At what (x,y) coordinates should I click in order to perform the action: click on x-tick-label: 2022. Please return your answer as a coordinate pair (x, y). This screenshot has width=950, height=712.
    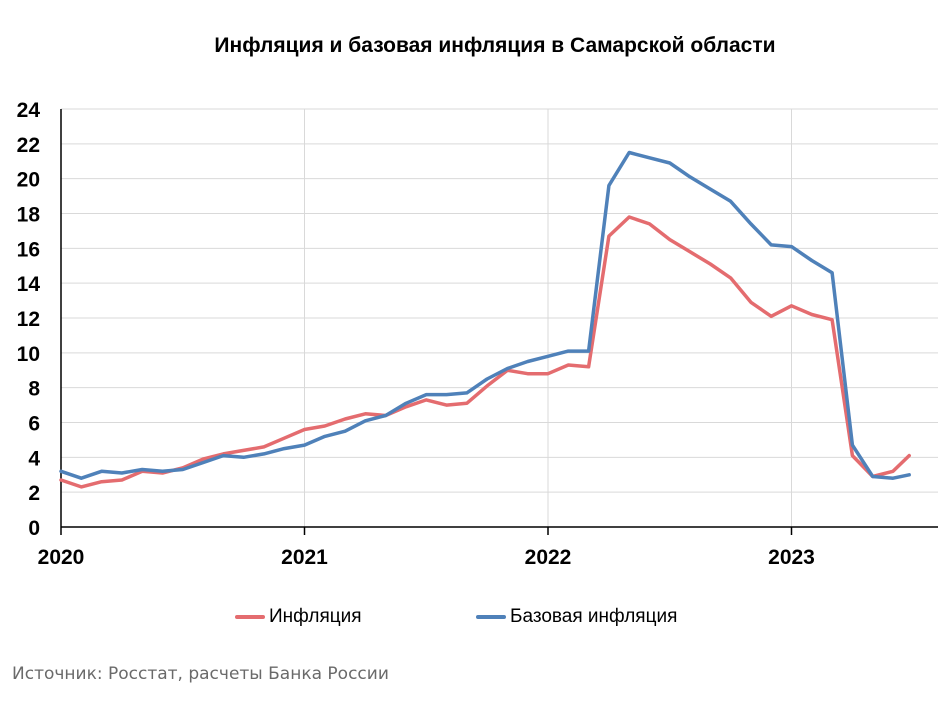
    Looking at the image, I should click on (548, 557).